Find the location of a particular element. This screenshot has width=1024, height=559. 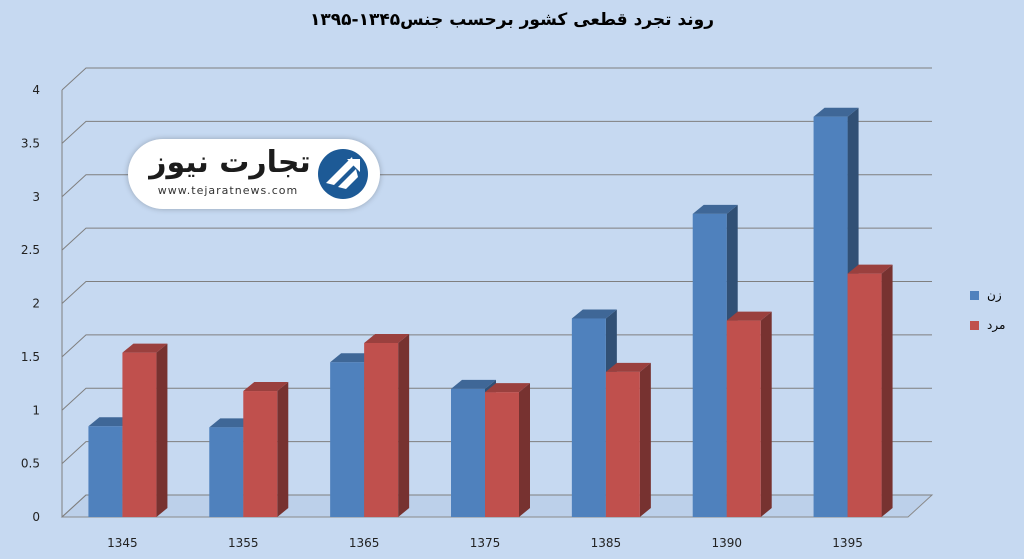

legend: زن مرد is located at coordinates (987, 310).